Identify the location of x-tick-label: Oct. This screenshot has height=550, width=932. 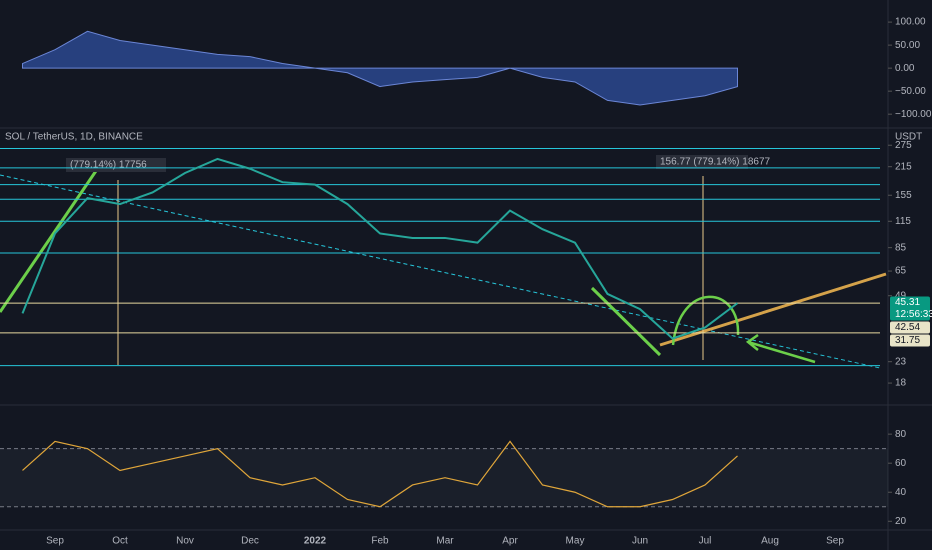
(120, 541).